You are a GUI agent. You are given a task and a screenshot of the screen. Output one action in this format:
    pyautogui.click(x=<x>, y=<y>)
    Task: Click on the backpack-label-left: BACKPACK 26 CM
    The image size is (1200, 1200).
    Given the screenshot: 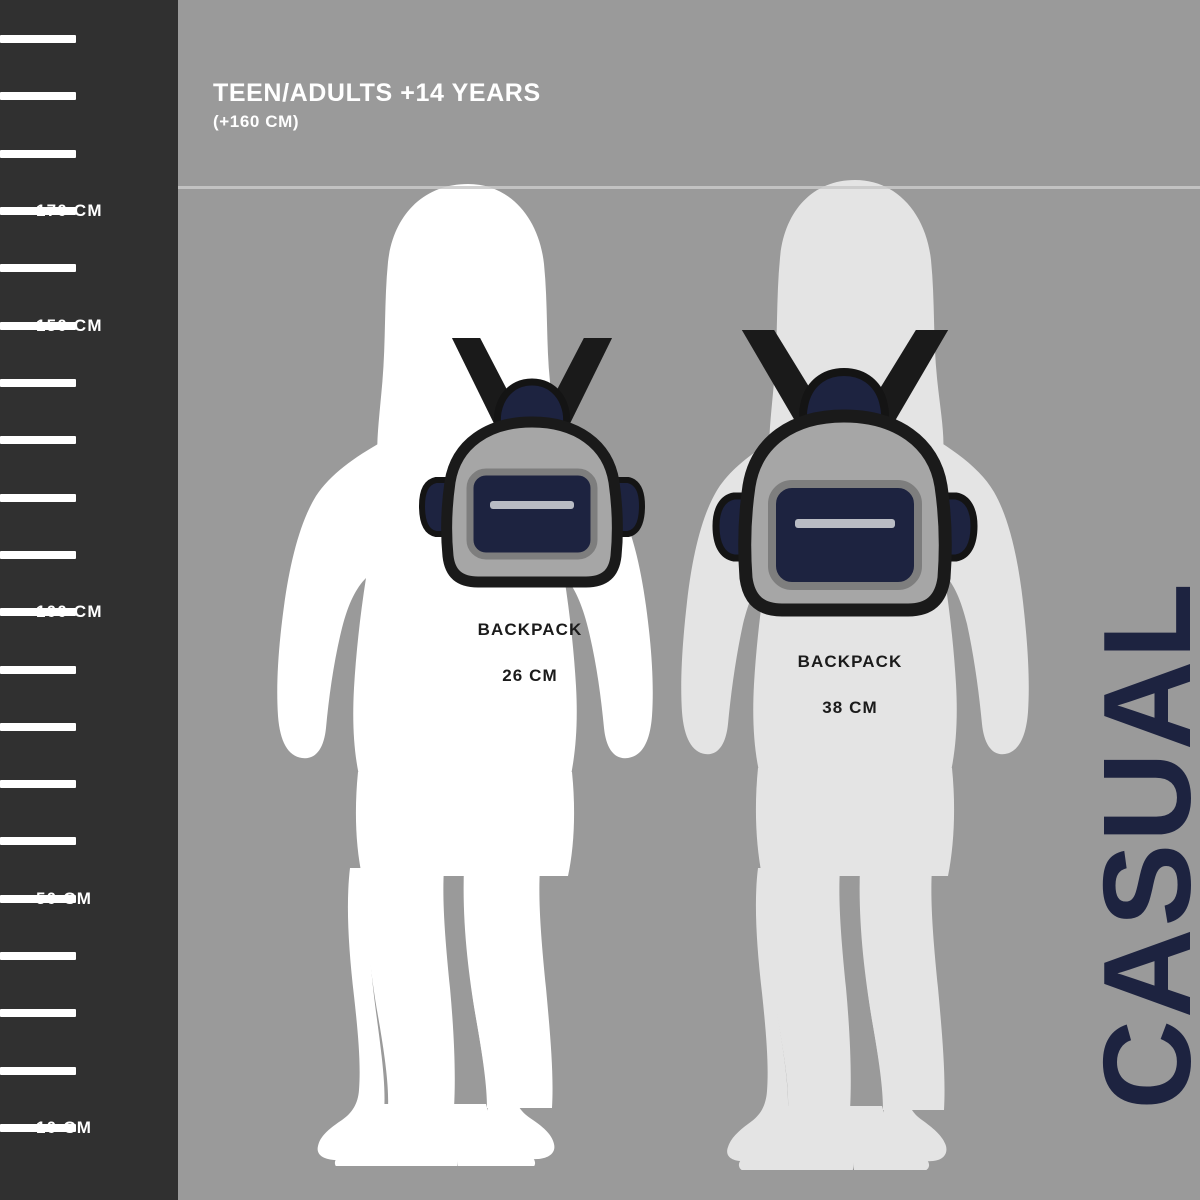 What is the action you would take?
    pyautogui.click(x=530, y=653)
    